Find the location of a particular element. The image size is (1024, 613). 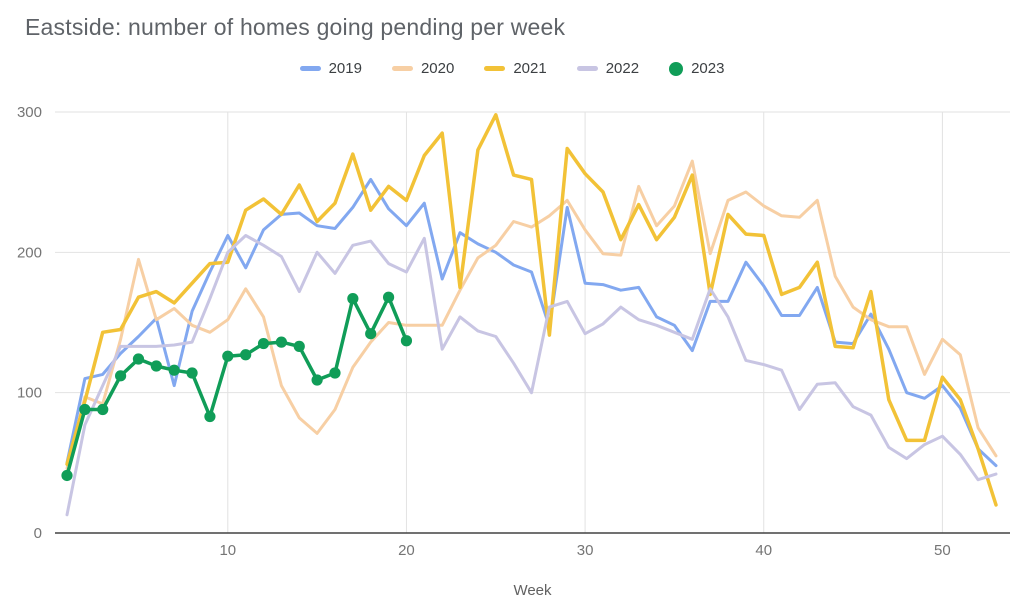

y-axis-tick: 0 is located at coordinates (38, 533).